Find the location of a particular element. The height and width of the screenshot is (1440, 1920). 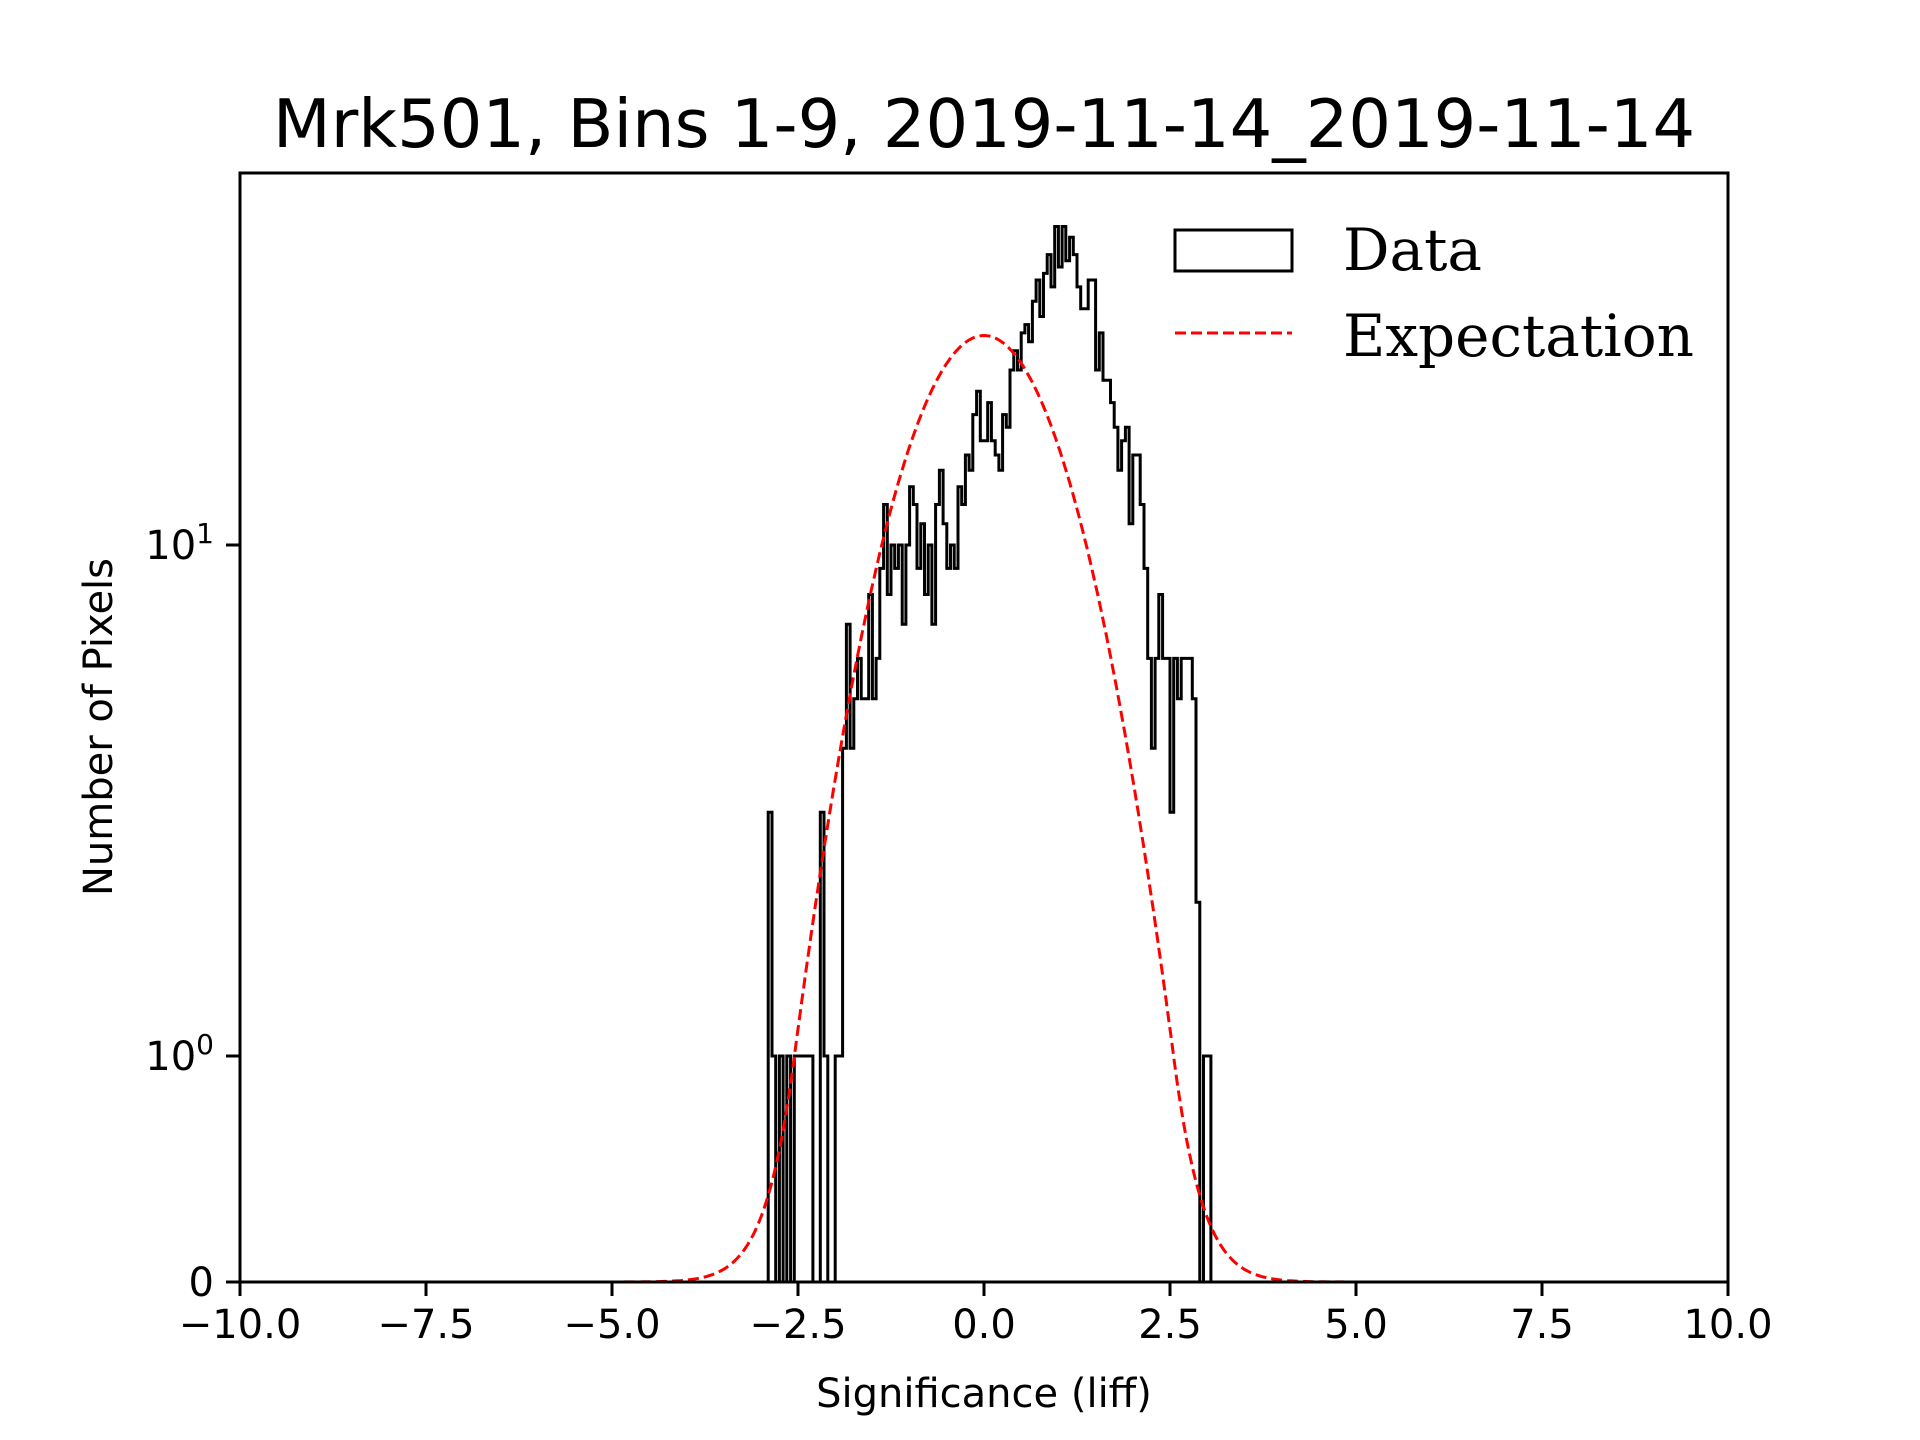

x-tick-label: 0.0 is located at coordinates (984, 1325).